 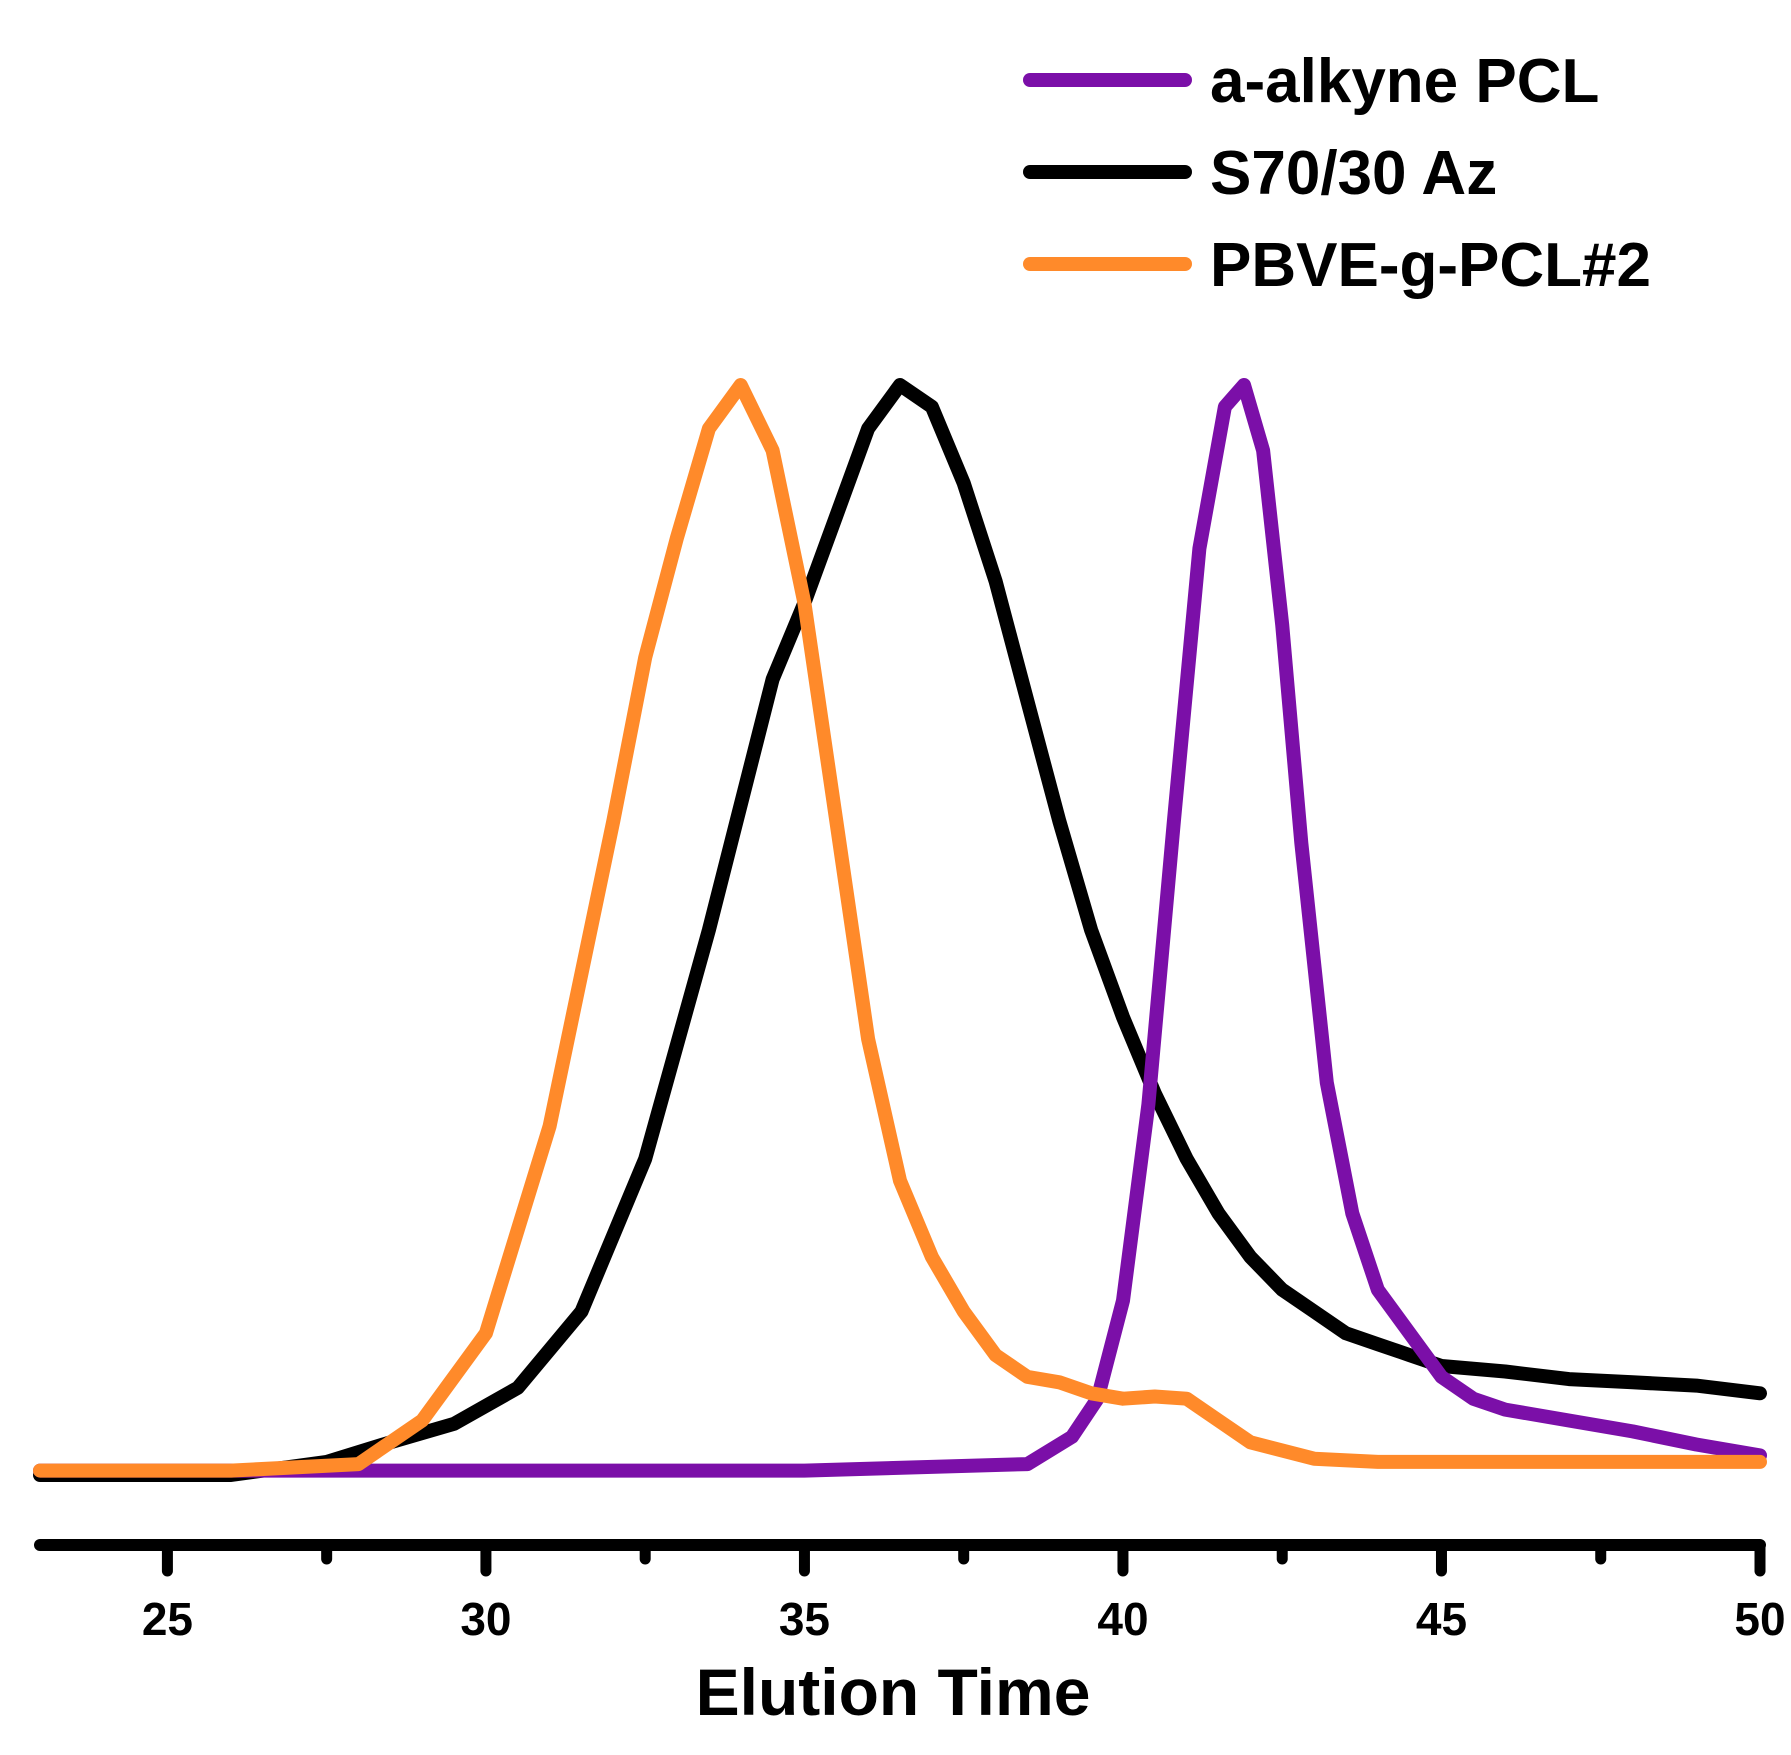 What do you see at coordinates (1122, 1619) in the screenshot?
I see `x-tick-label-40: 40` at bounding box center [1122, 1619].